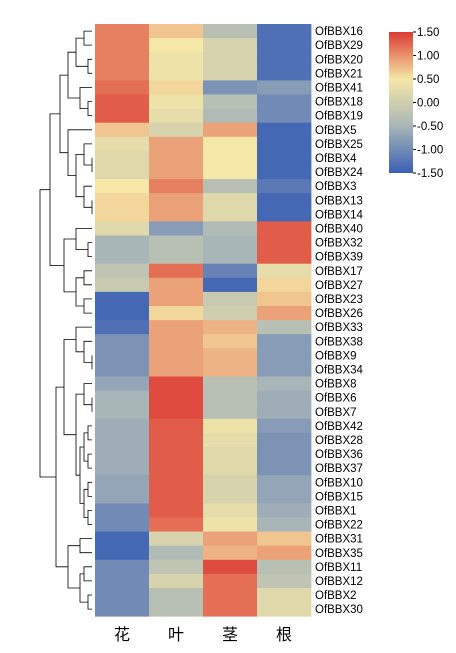 The height and width of the screenshot is (653, 456). I want to click on row-label: OfBBX14, so click(339, 215).